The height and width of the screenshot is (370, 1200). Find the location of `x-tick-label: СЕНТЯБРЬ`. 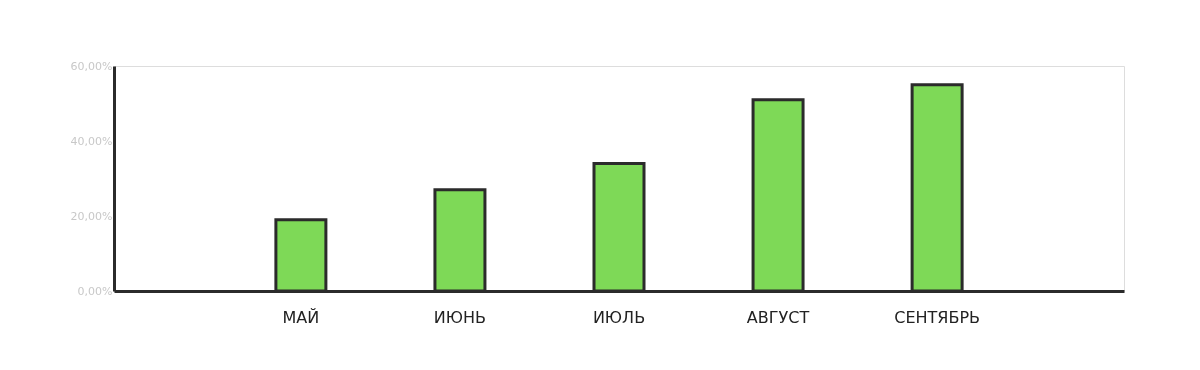

x-tick-label: СЕНТЯБРЬ is located at coordinates (937, 317).